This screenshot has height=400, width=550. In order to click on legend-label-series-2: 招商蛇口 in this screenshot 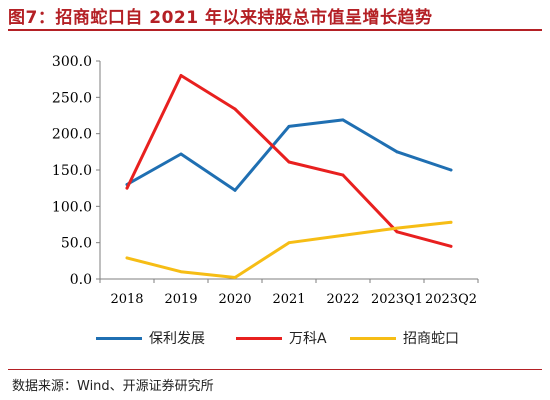, I will do `click(431, 339)`.